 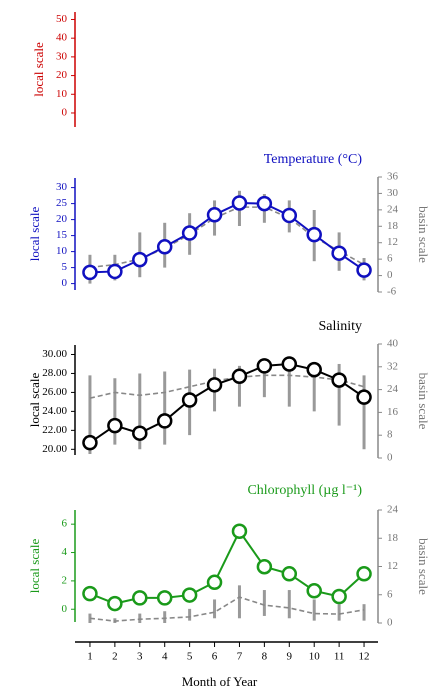 What do you see at coordinates (392, 366) in the screenshot?
I see `y2-tick-label: 32` at bounding box center [392, 366].